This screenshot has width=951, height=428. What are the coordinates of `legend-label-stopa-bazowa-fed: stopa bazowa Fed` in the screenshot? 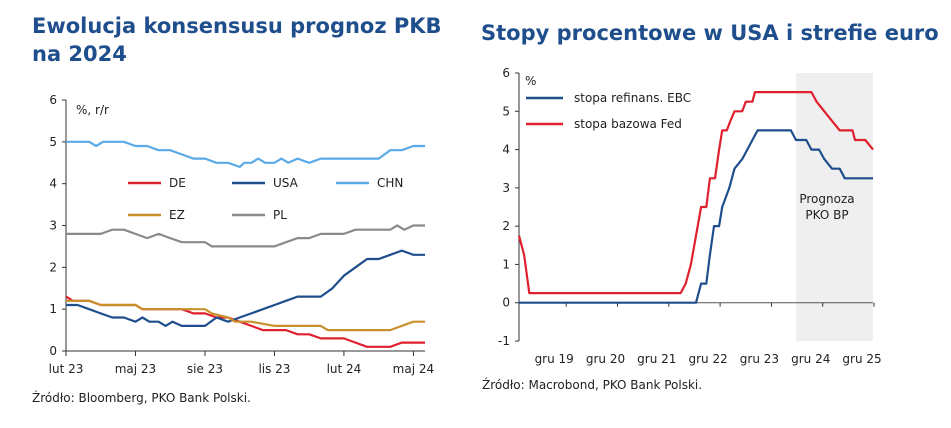 It's located at (628, 124).